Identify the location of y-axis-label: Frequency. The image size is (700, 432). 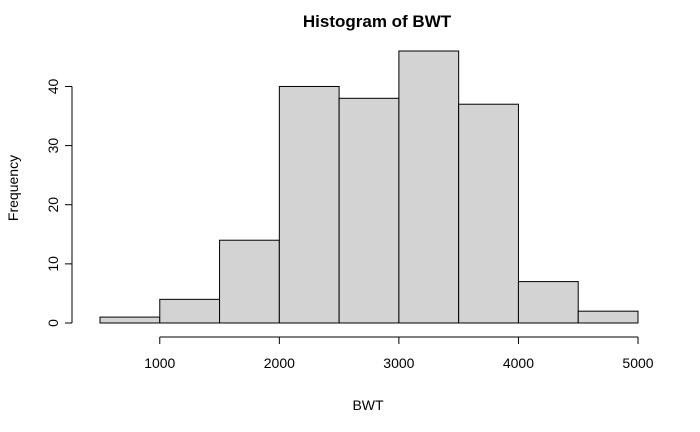
(13, 188).